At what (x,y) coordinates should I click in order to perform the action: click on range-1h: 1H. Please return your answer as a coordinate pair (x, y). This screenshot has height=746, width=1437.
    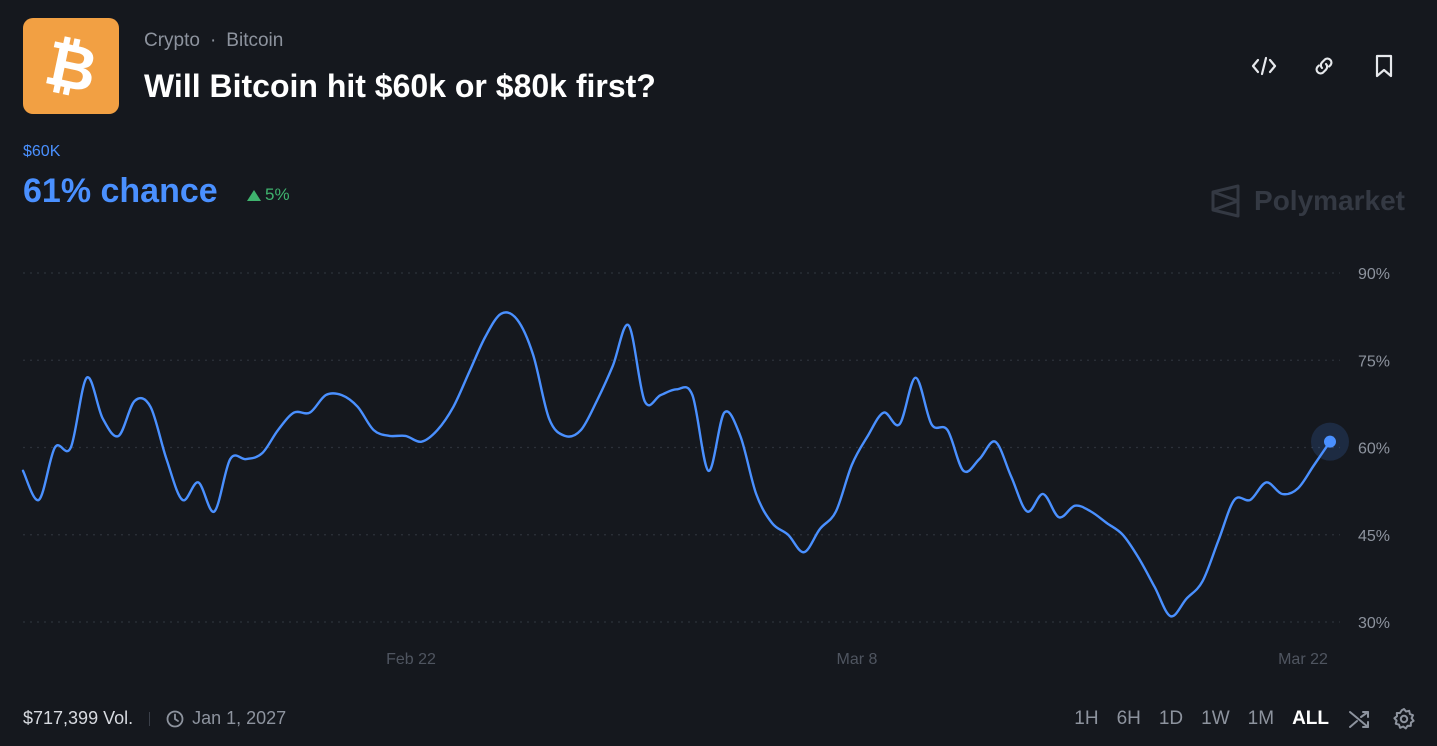
    Looking at the image, I should click on (1086, 718).